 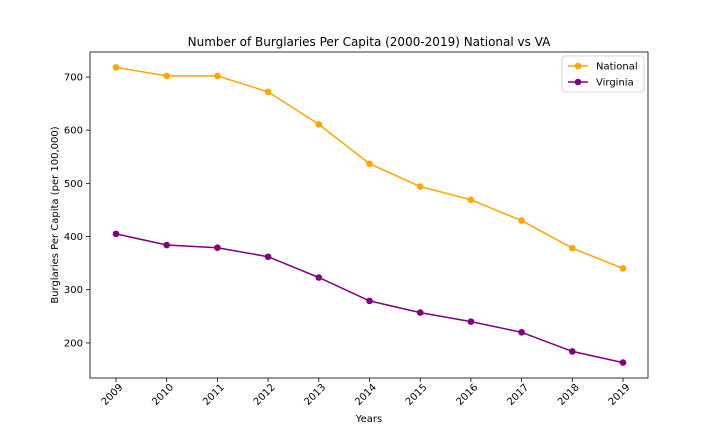 I want to click on x-axis-label: Years, so click(x=368, y=419).